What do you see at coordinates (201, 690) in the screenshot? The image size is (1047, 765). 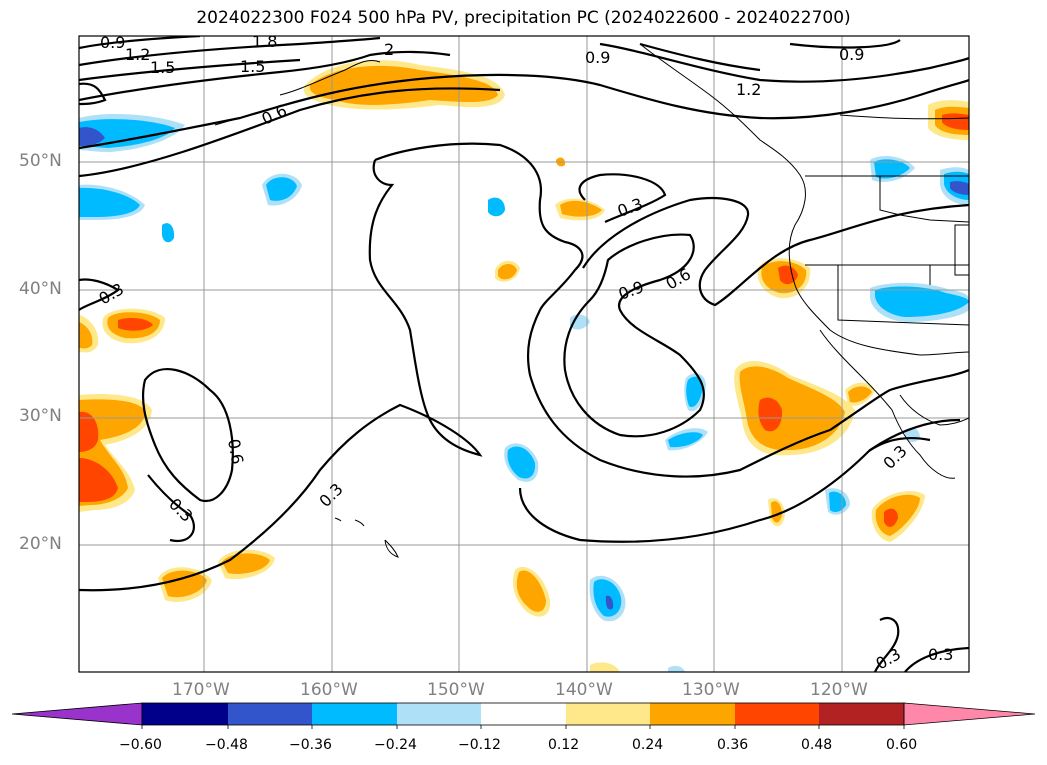 I see `lon-label-170w: 170°W` at bounding box center [201, 690].